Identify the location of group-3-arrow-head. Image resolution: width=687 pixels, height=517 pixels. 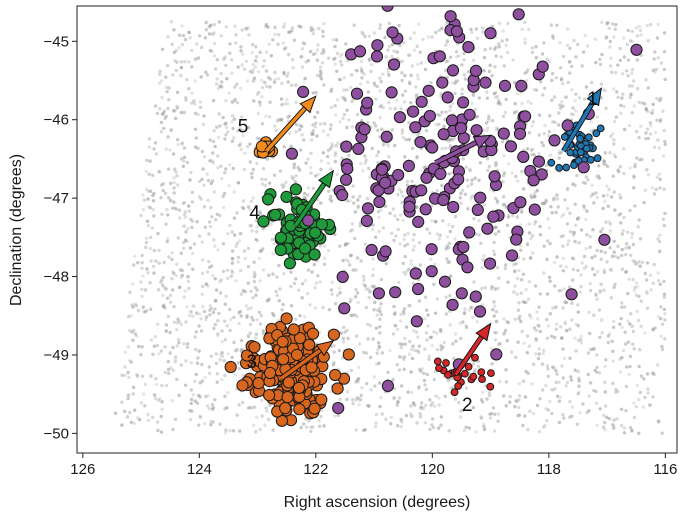
(325, 348).